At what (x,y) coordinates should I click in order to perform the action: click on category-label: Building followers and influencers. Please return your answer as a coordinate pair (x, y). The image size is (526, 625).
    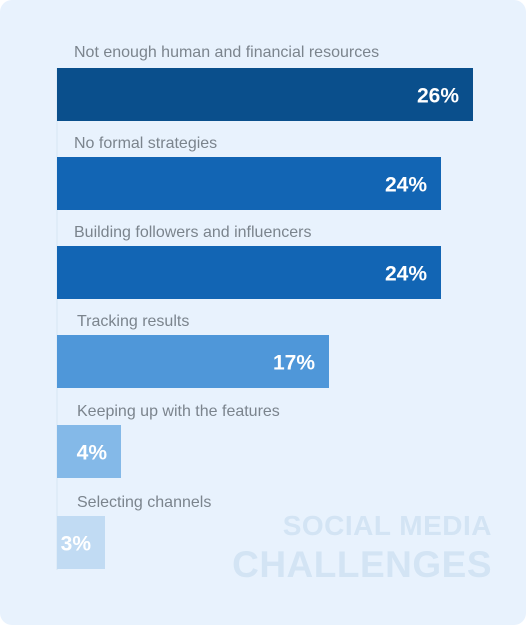
    Looking at the image, I should click on (192, 232).